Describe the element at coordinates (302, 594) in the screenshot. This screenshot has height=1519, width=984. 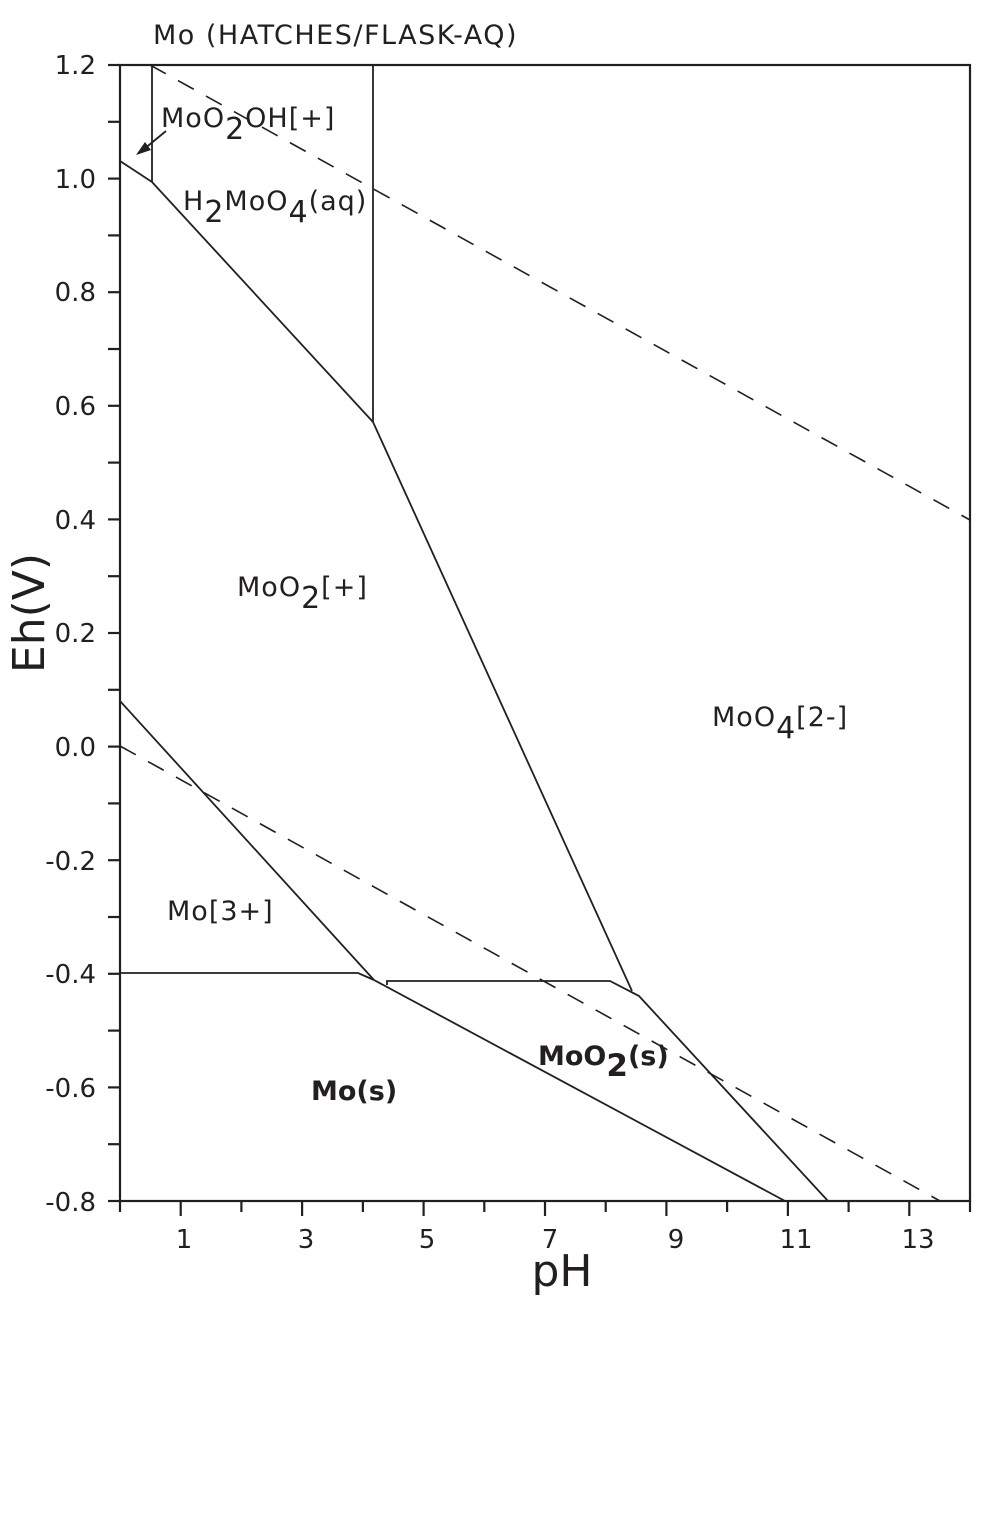
I see `region-label-moo2-plus: MoO2[+]` at that location.